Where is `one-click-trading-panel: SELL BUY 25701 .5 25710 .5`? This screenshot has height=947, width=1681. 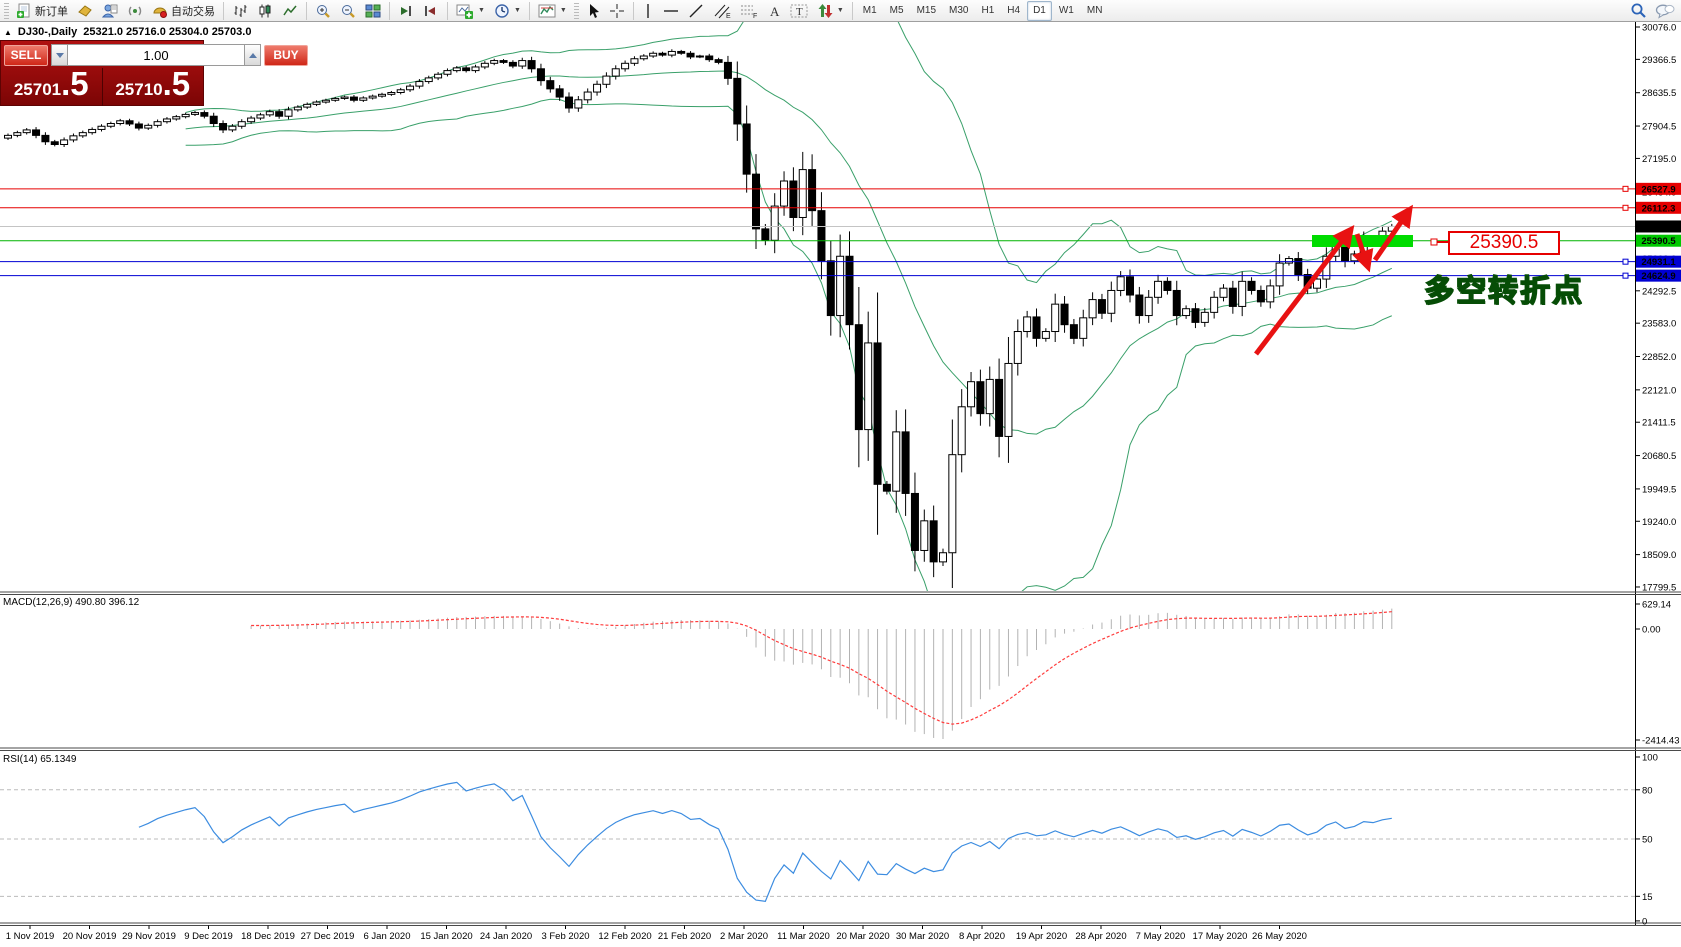
one-click-trading-panel: SELL BUY 25701 .5 25710 .5 is located at coordinates (154, 73).